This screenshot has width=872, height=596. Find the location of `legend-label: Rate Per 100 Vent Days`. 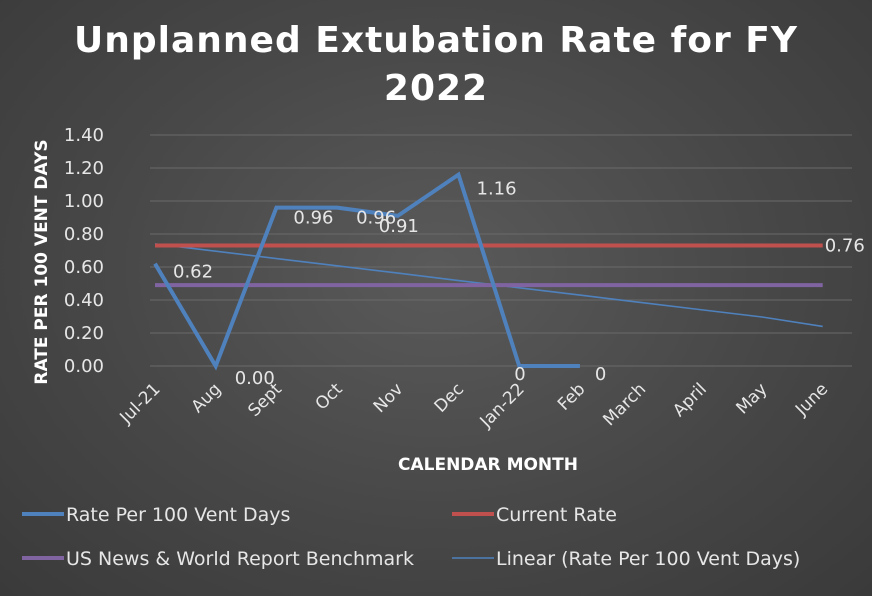

legend-label: Rate Per 100 Vent Days is located at coordinates (178, 515).